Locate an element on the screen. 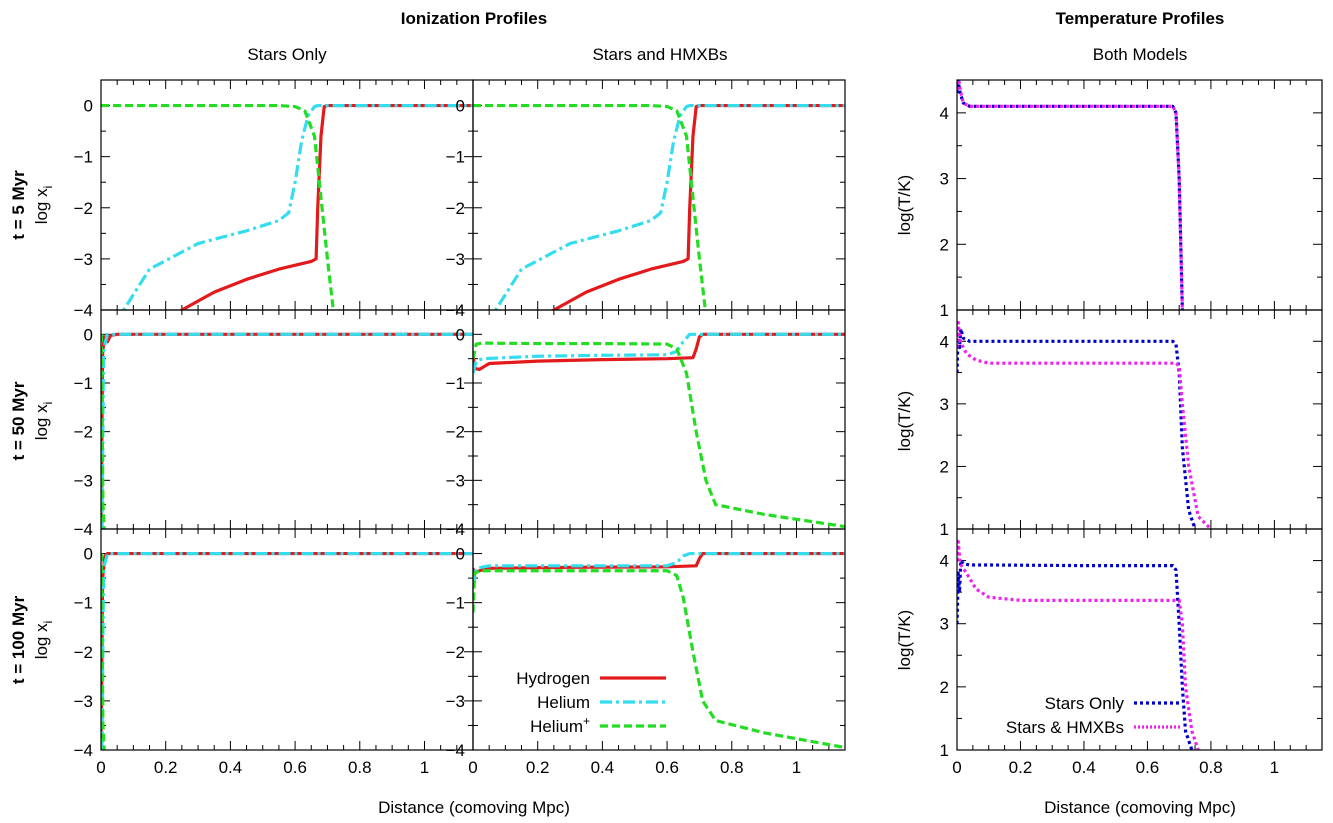  row-label-100myr: t = 100 Myr is located at coordinates (18, 639).